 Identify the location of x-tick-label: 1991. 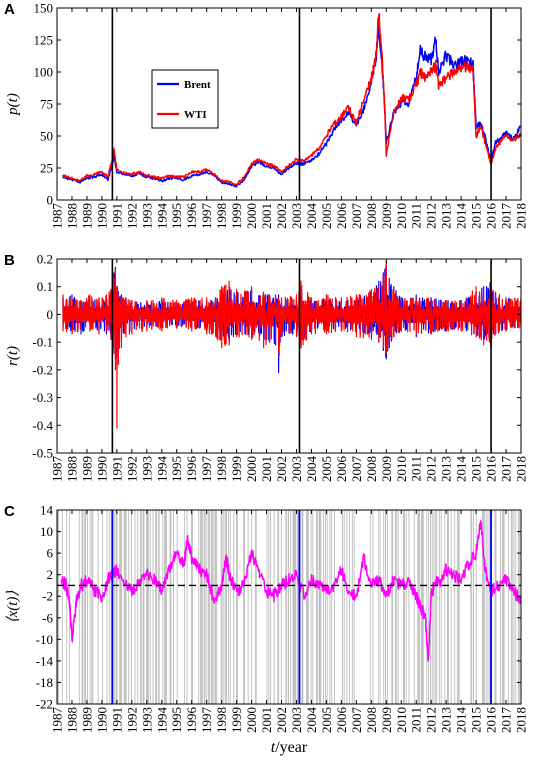
(116, 216).